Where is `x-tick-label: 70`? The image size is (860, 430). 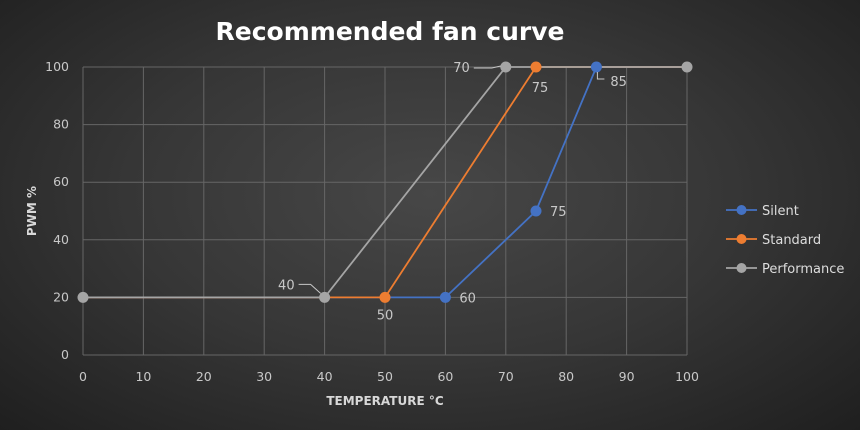
x-tick-label: 70 is located at coordinates (506, 376).